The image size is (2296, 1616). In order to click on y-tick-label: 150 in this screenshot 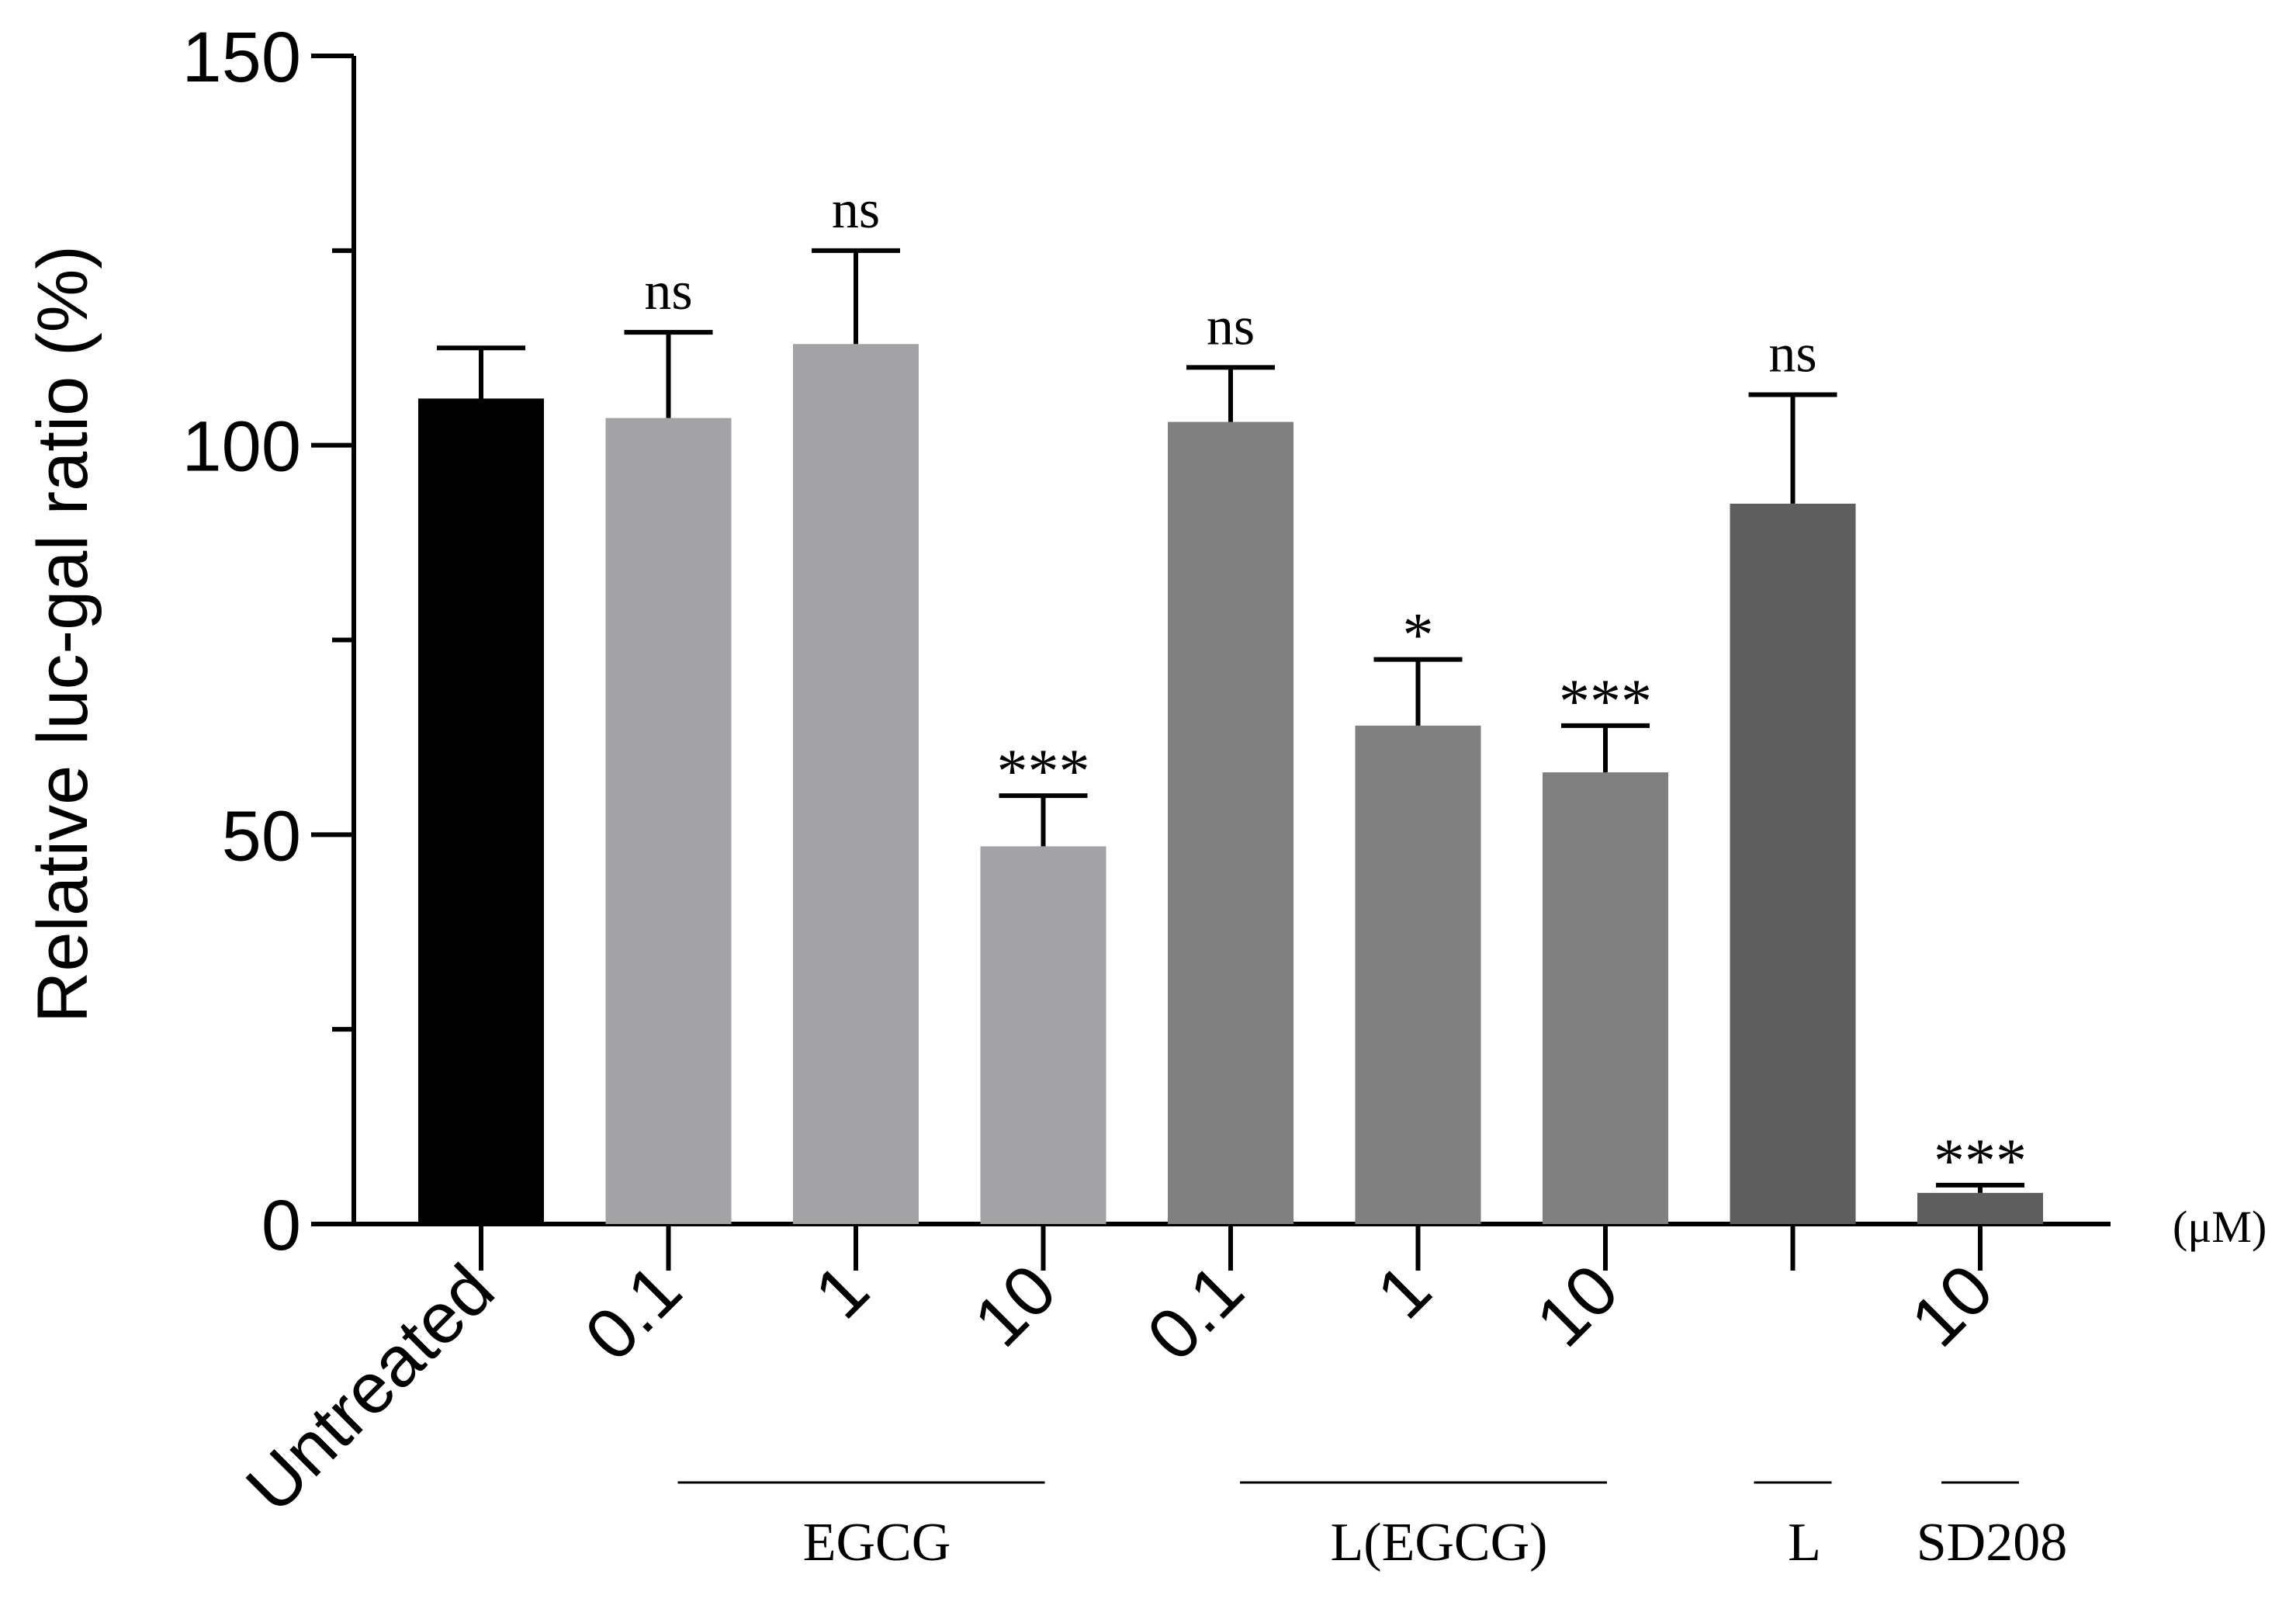, I will do `click(242, 57)`.